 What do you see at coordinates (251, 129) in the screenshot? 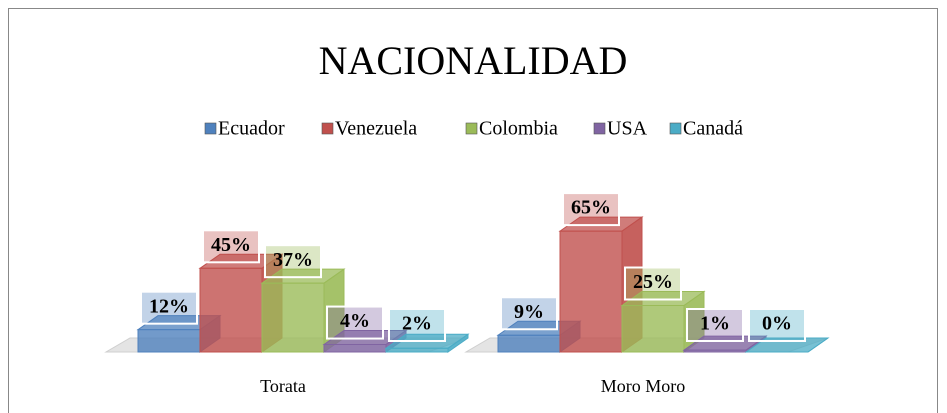
I see `legend-label: Ecuador` at bounding box center [251, 129].